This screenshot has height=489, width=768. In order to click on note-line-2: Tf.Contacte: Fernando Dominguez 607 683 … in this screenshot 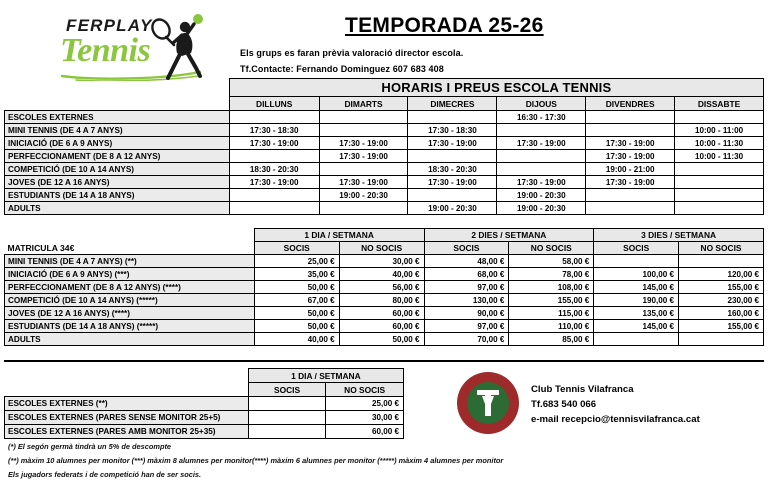, I will do `click(342, 69)`.